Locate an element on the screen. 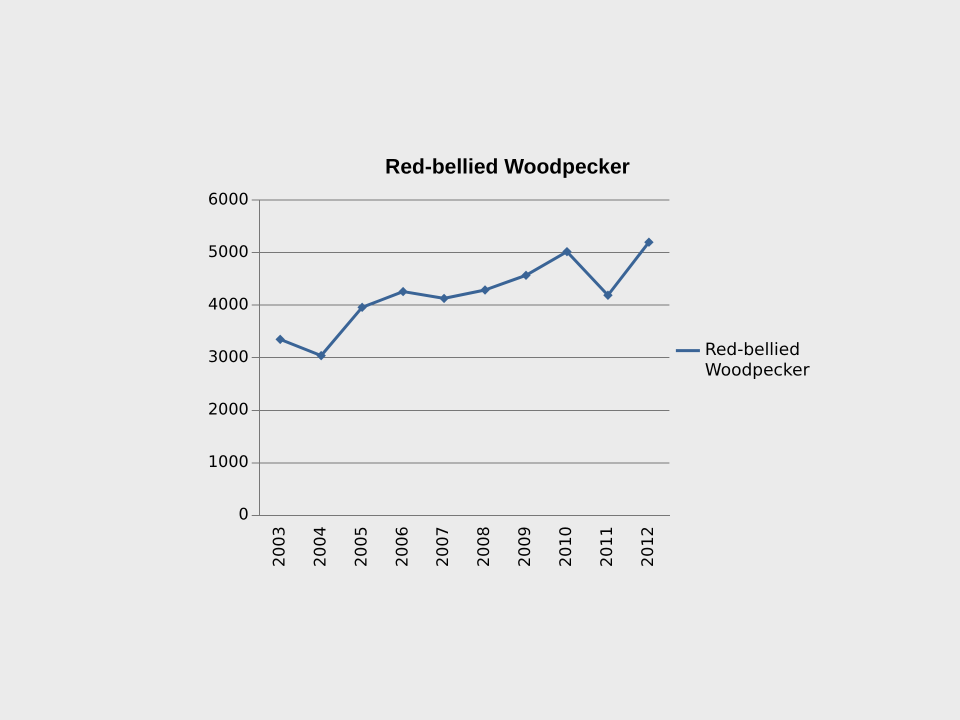 This screenshot has height=720, width=960. x-tick-label: 2003 is located at coordinates (278, 546).